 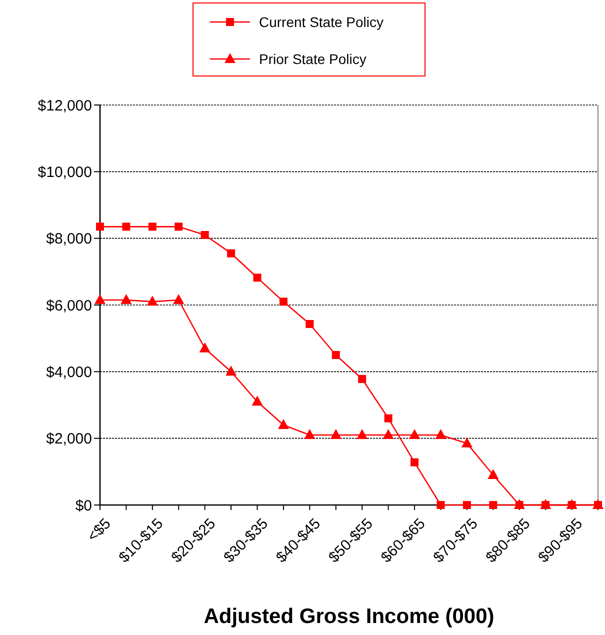 I want to click on legend-label: Prior State Policy, so click(x=312, y=58).